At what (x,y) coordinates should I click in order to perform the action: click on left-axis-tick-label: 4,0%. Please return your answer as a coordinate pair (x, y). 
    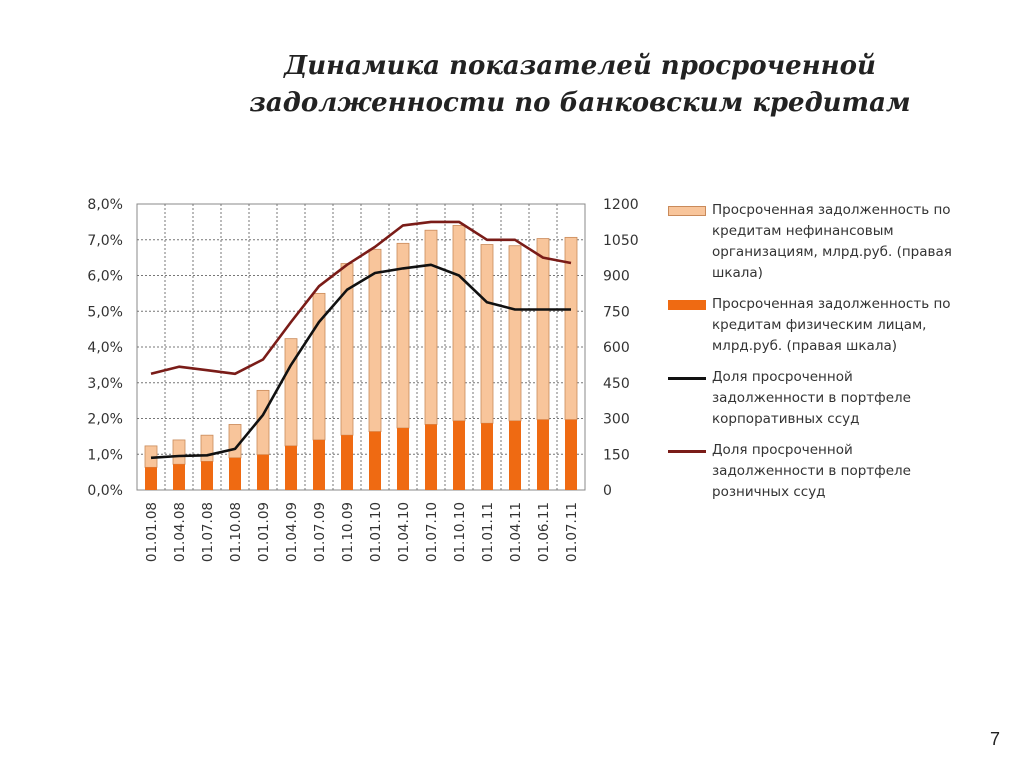
    Looking at the image, I should click on (105, 348).